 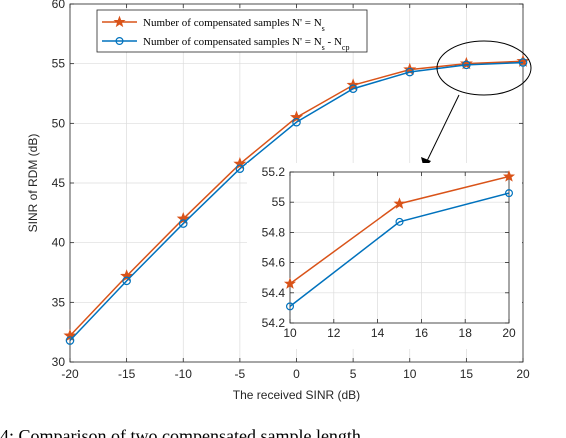 I want to click on y-tick-label: 40, so click(x=59, y=243).